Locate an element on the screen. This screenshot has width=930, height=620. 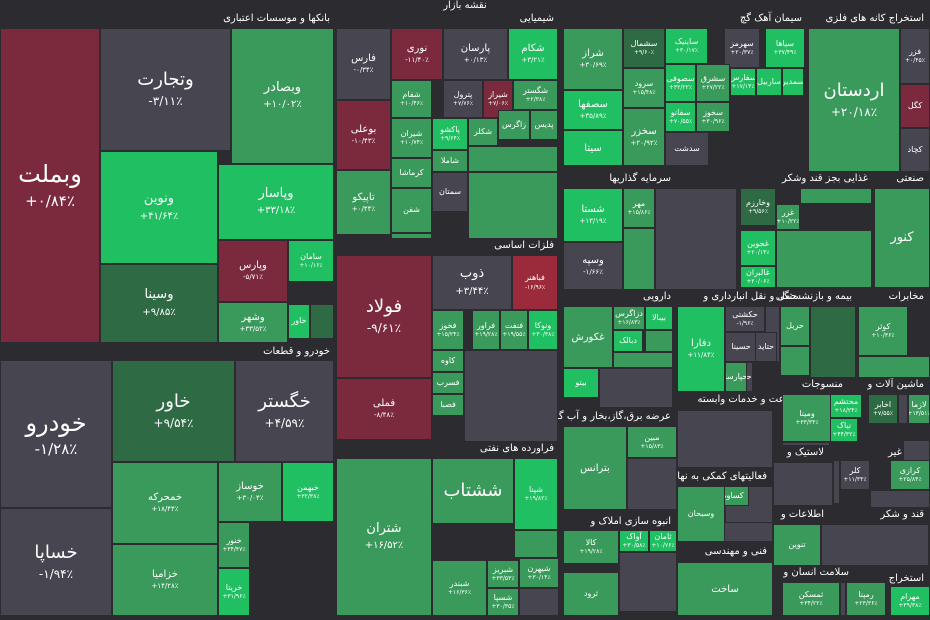
stock-tile: سهرمز +۲۰/۳۷٪ is located at coordinates (742, 48).